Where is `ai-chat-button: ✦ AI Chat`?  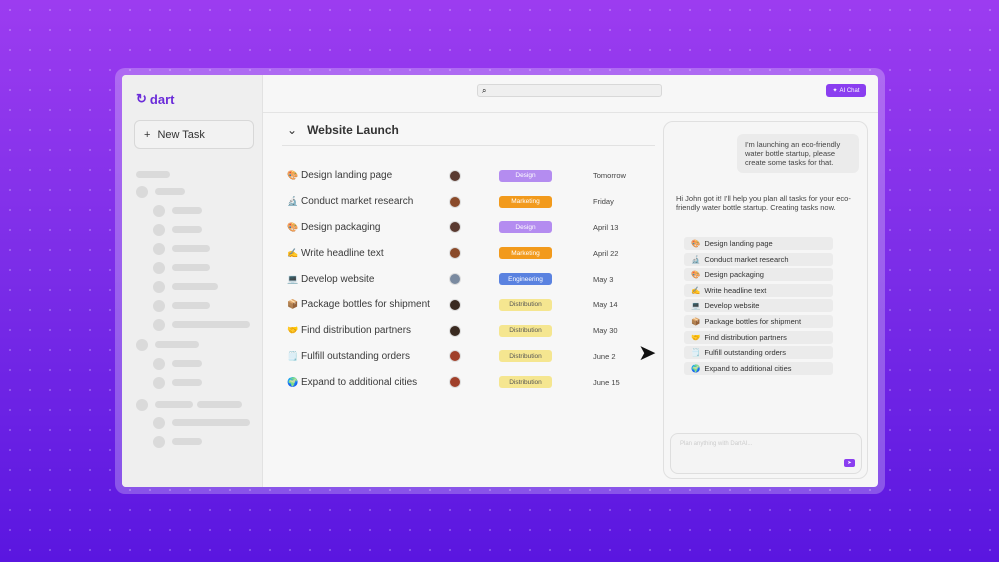 ai-chat-button: ✦ AI Chat is located at coordinates (846, 90).